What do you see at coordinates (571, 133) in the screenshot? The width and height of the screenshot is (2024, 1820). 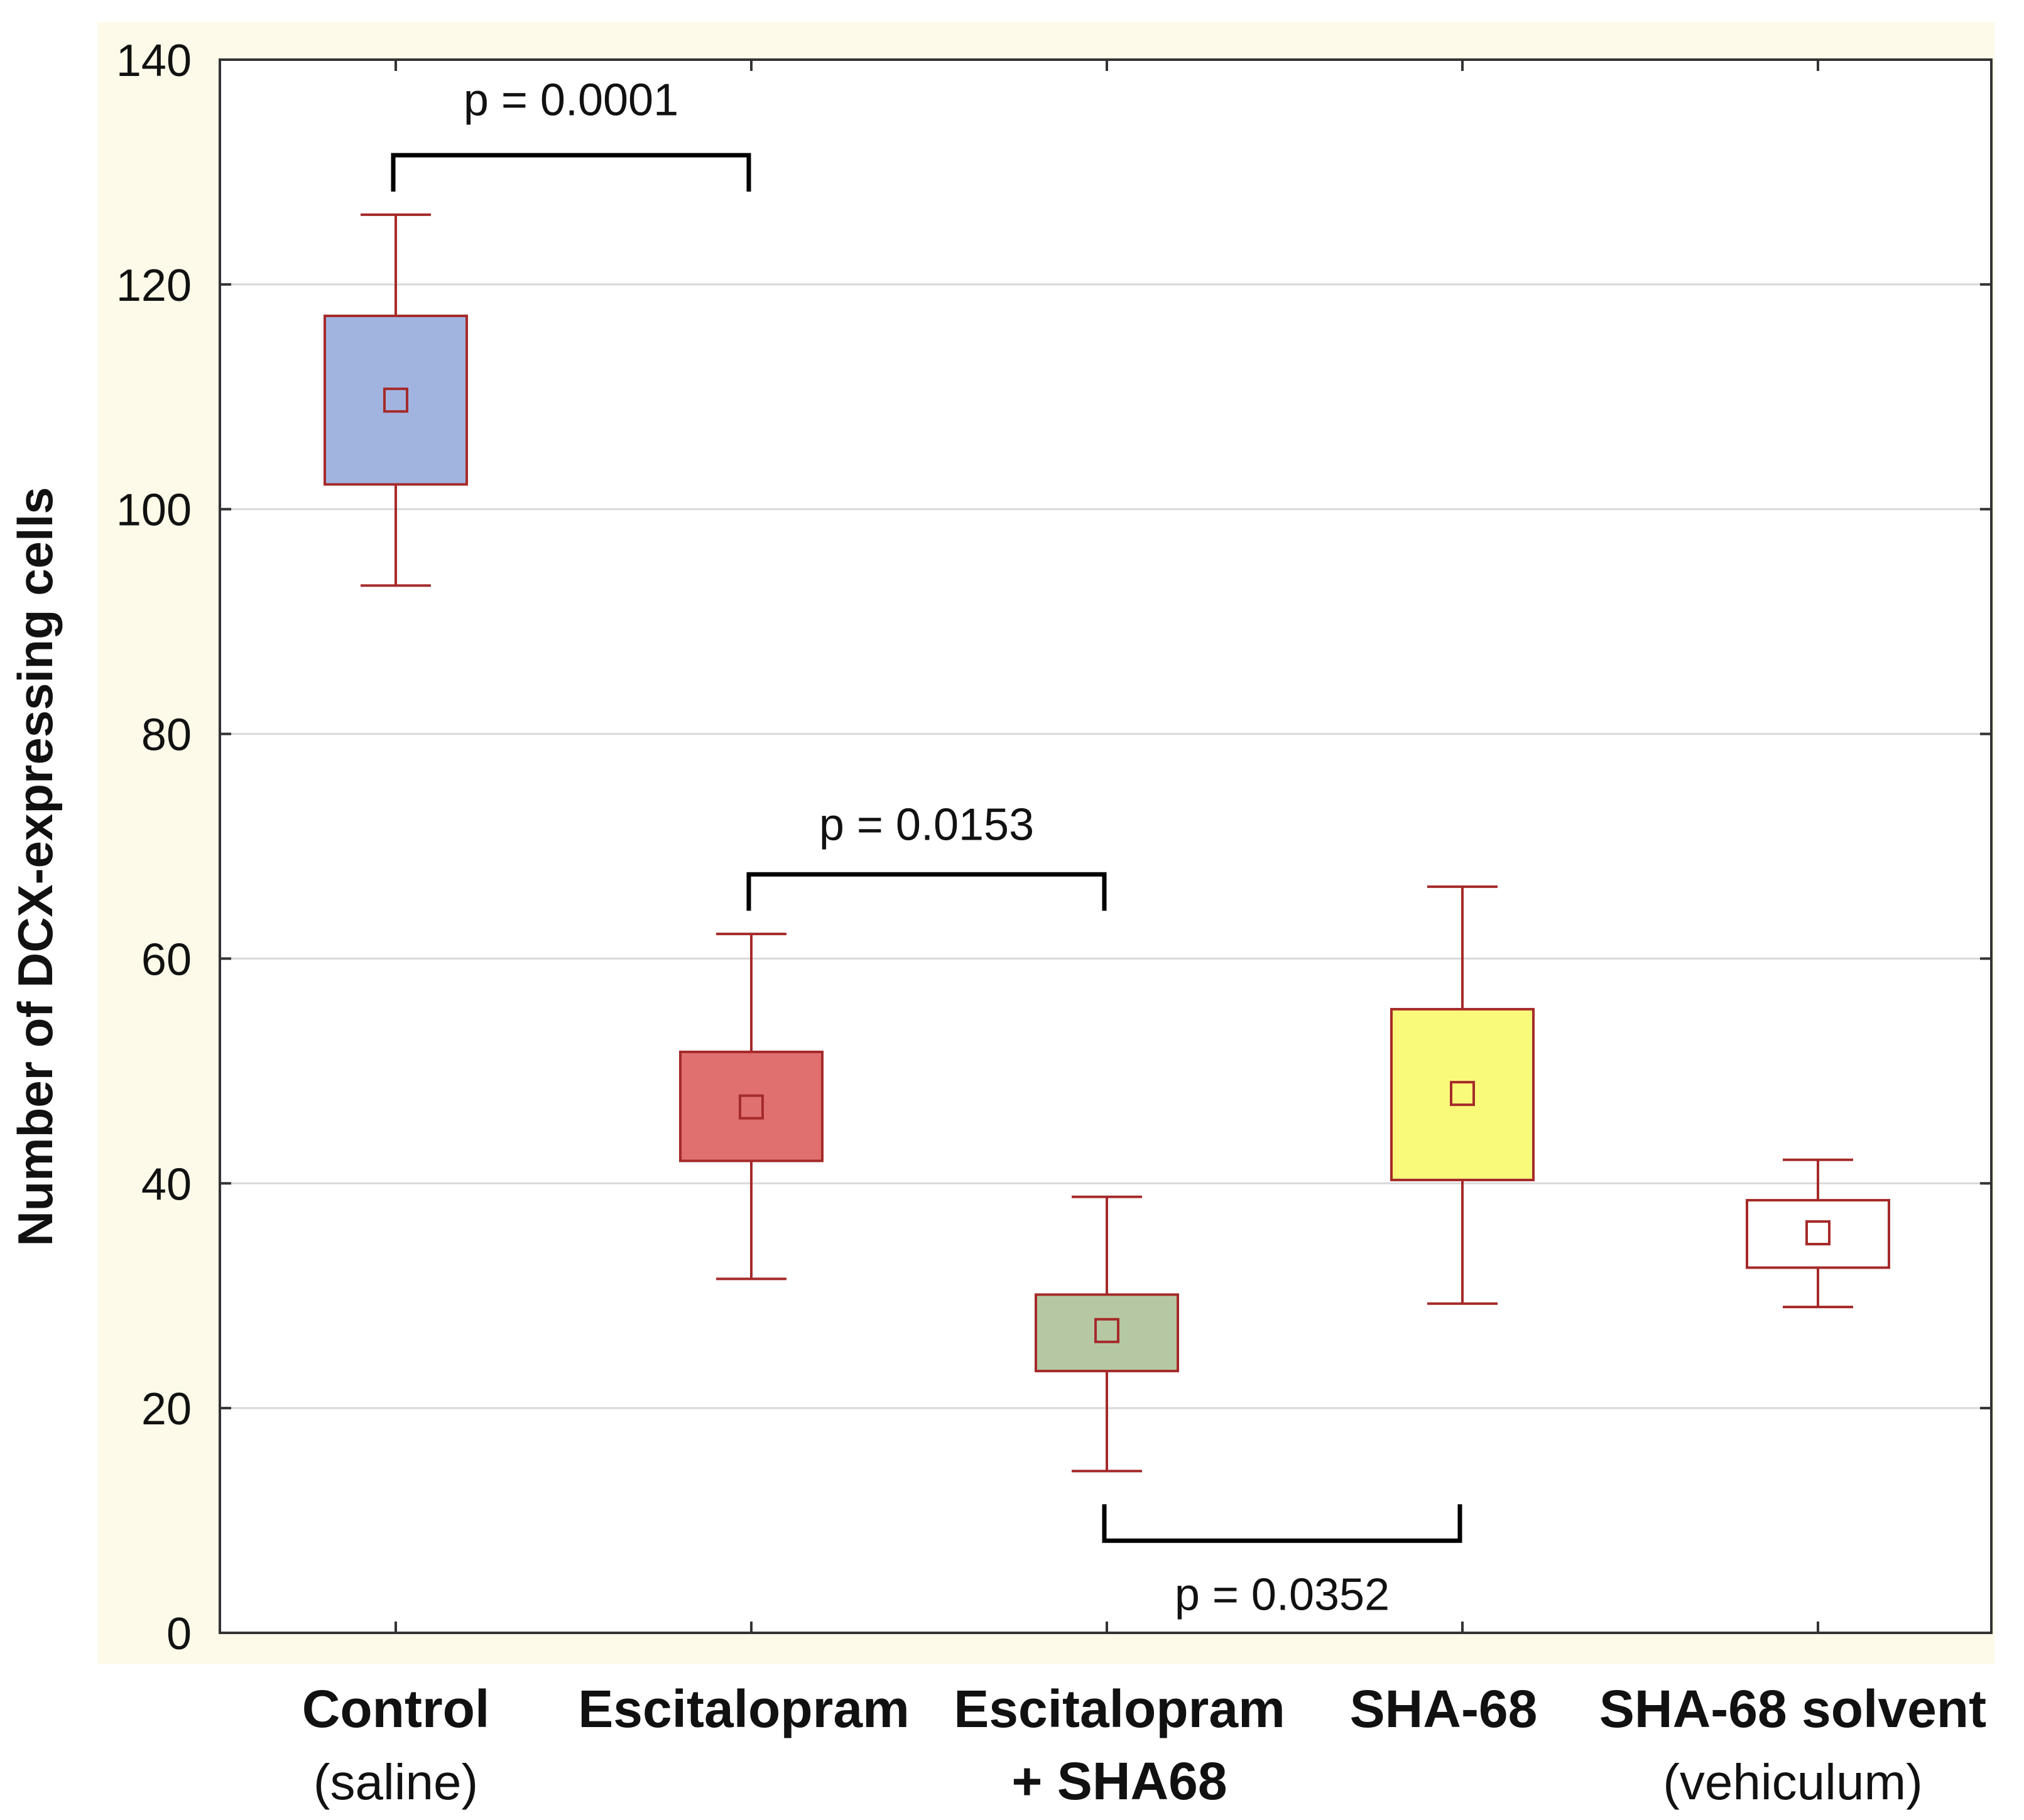 I see `significance-bracket-0: p = 0.0001` at bounding box center [571, 133].